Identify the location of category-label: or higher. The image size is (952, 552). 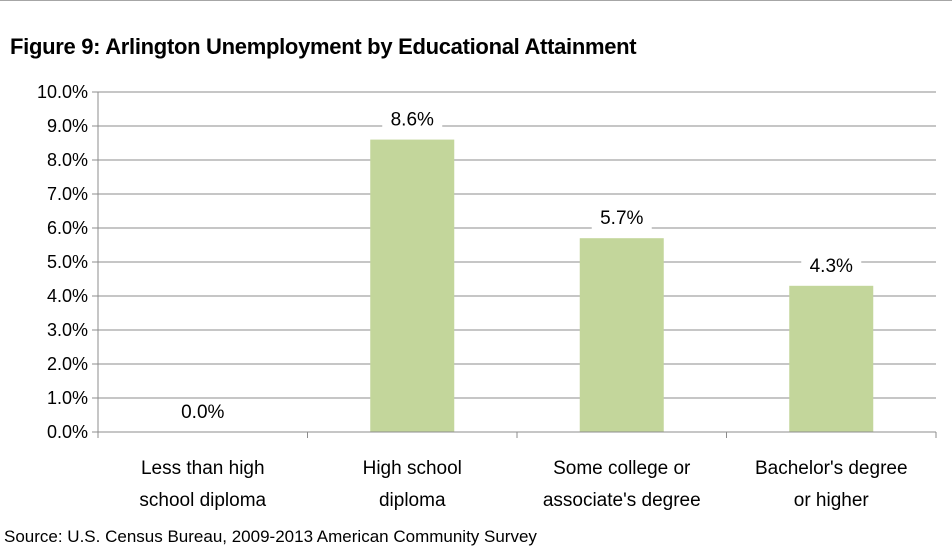
(832, 500).